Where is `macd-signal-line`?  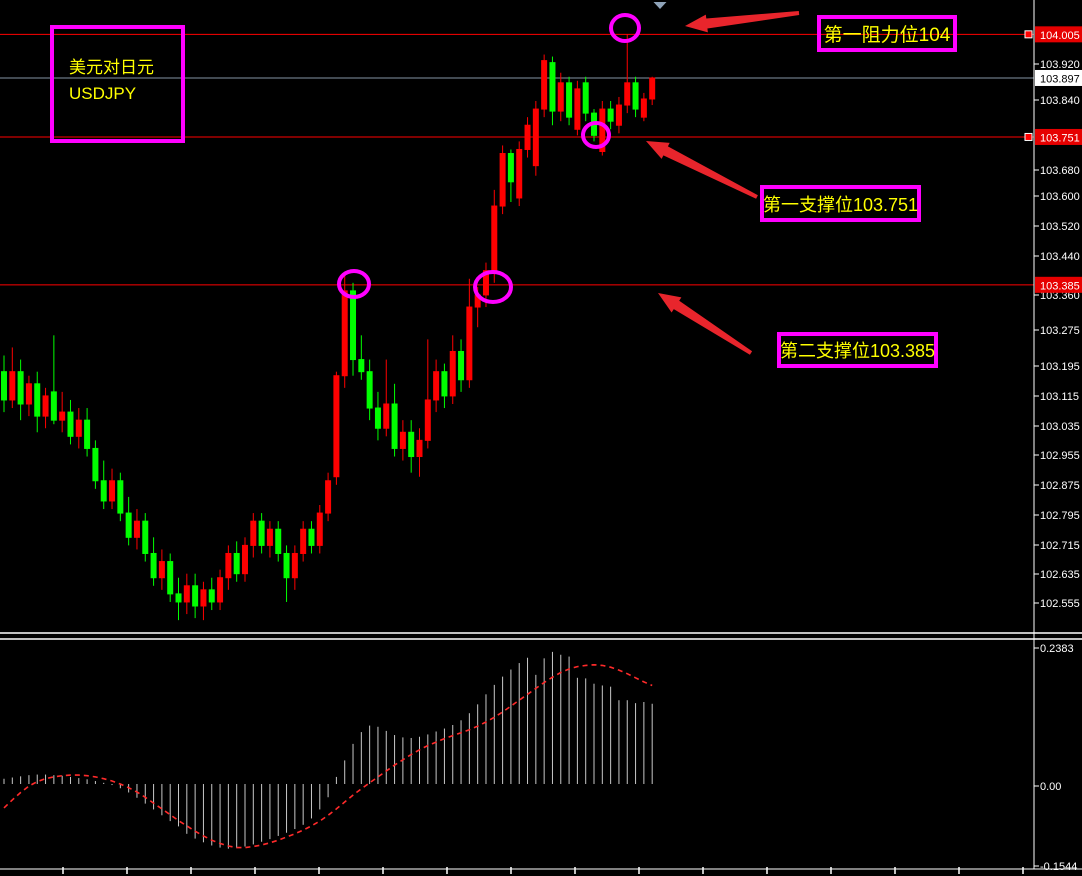 macd-signal-line is located at coordinates (328, 756).